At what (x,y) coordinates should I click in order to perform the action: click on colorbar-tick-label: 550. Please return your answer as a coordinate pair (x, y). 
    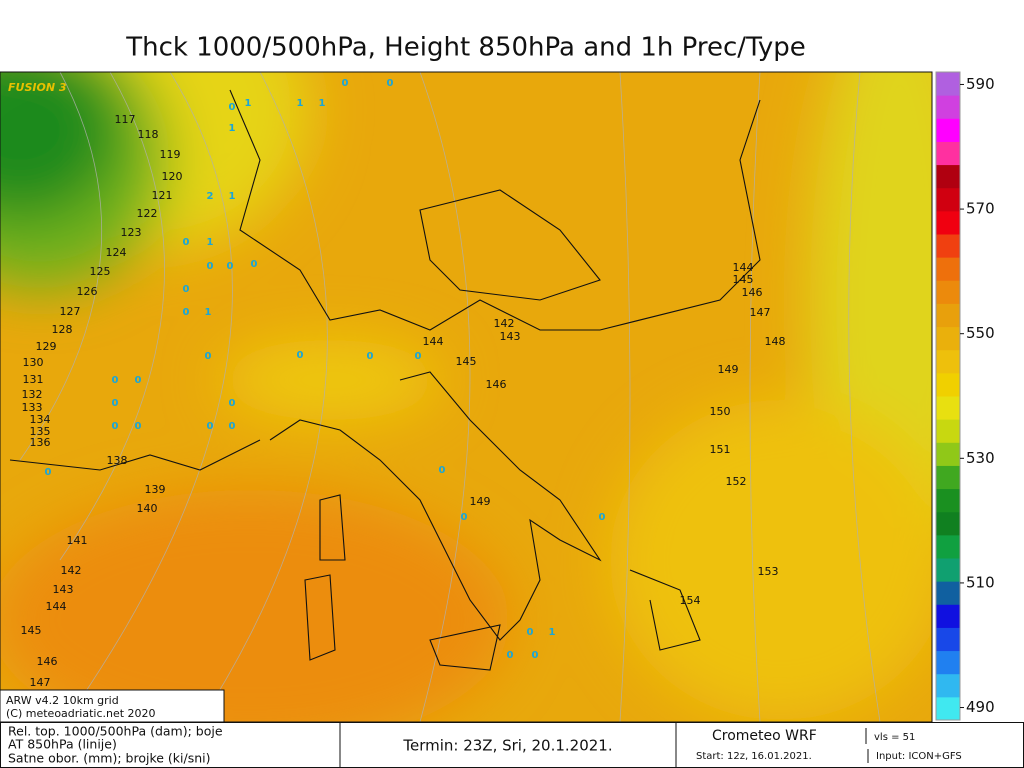
    Looking at the image, I should click on (980, 333).